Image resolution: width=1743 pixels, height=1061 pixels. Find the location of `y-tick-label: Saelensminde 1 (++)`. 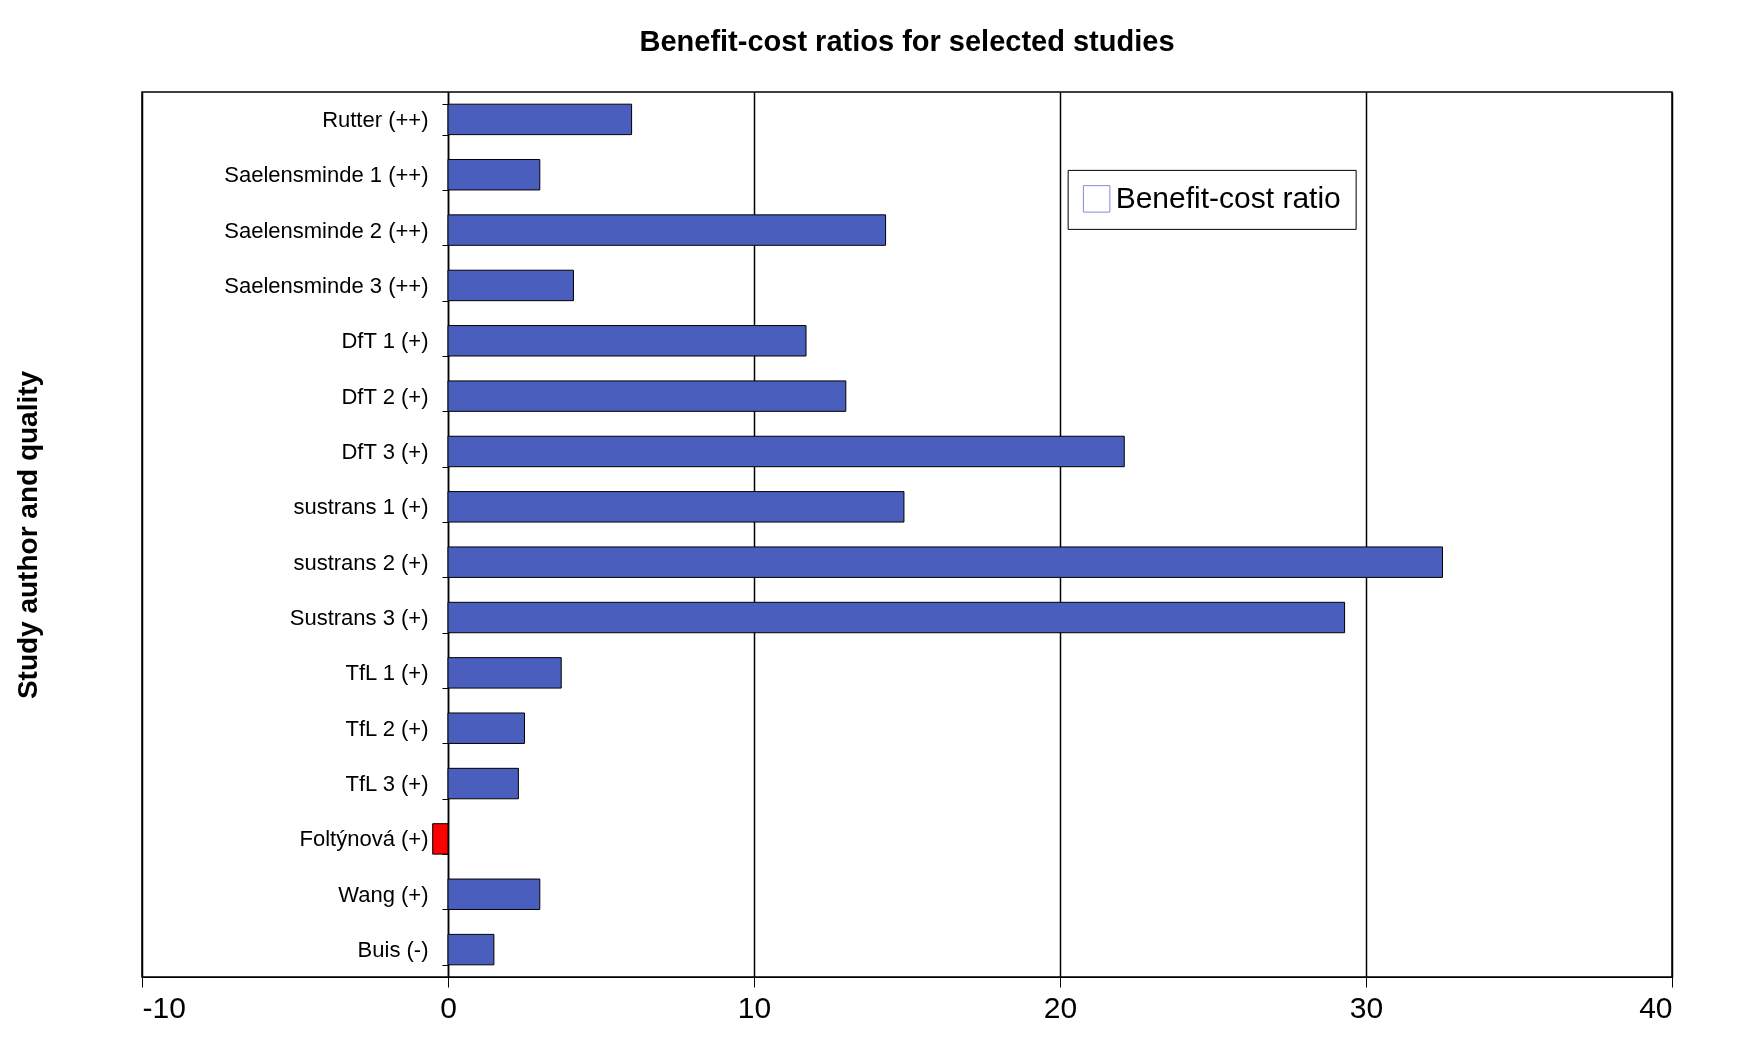

y-tick-label: Saelensminde 1 (++) is located at coordinates (326, 175).